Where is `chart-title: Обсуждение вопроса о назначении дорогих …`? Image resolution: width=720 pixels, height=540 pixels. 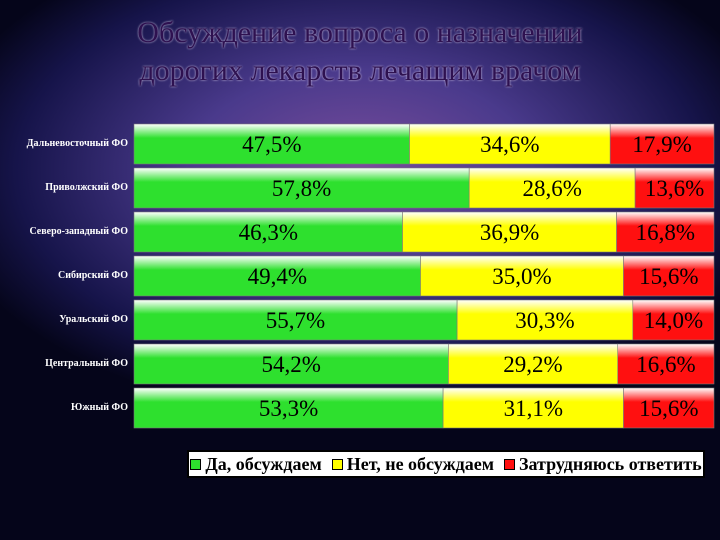 chart-title: Обсуждение вопроса о назначении дорогих … is located at coordinates (360, 52).